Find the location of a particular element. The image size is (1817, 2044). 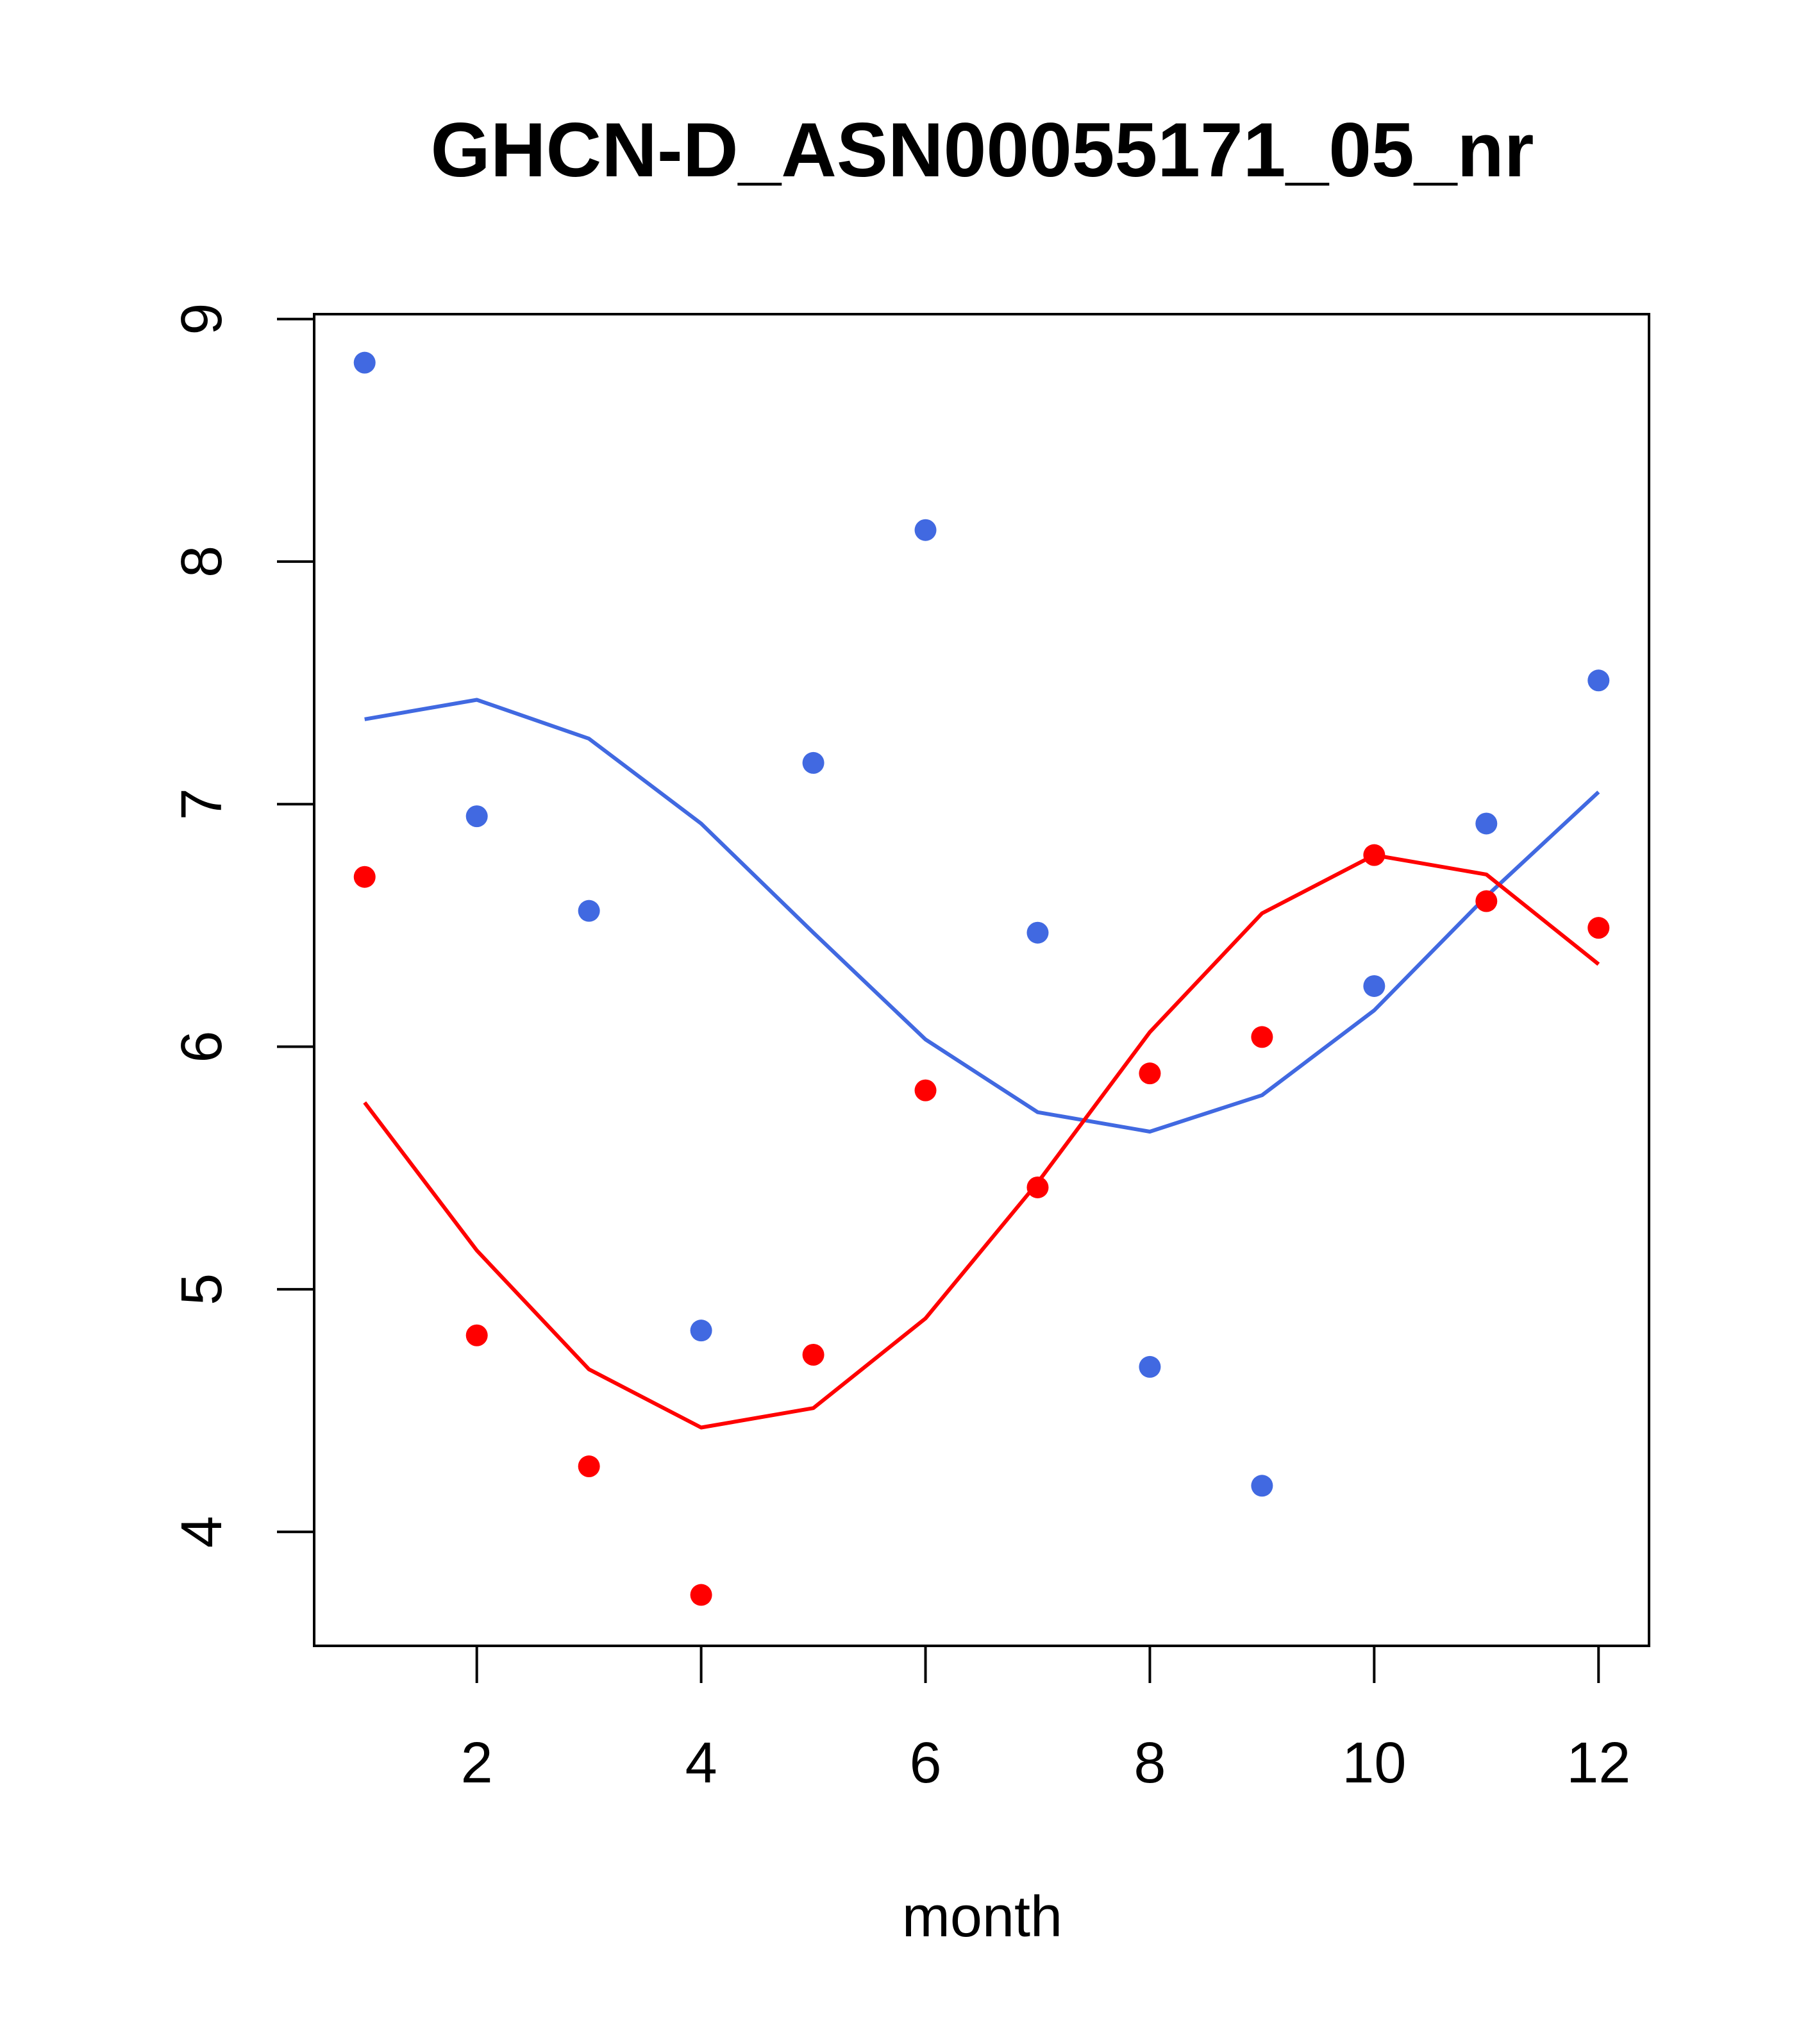

x-tick-label: 2 is located at coordinates (477, 1763).